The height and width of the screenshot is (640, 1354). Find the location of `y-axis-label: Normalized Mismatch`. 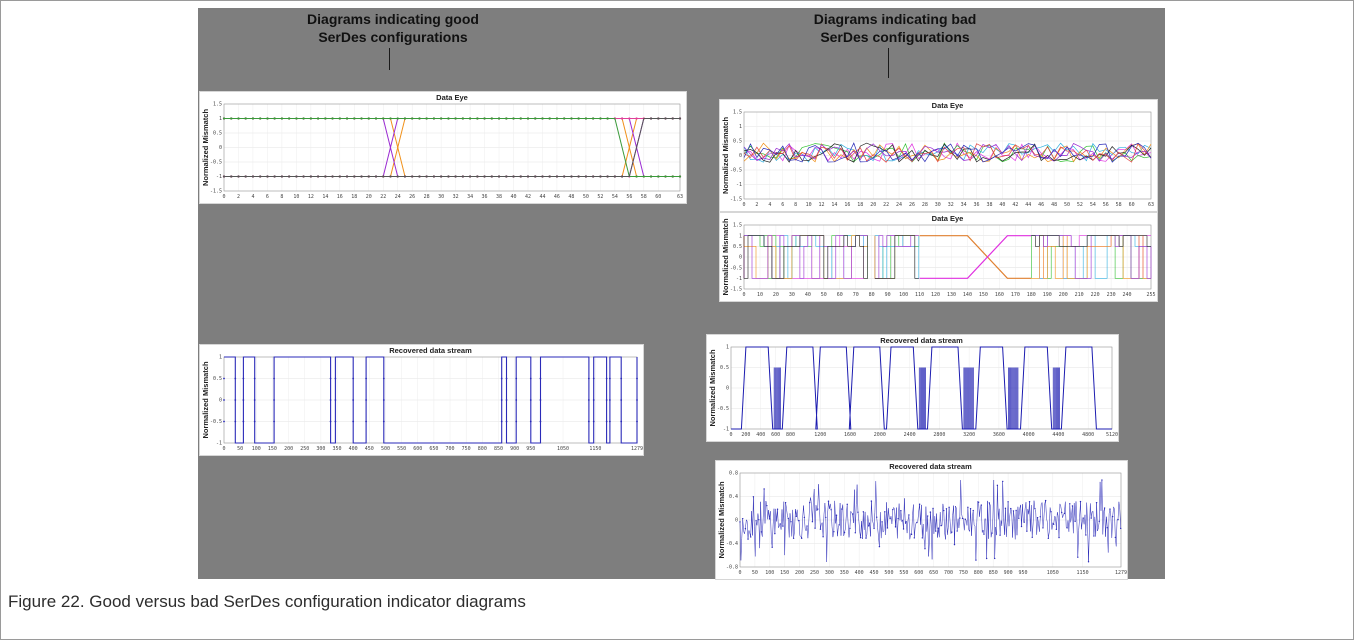

y-axis-label: Normalized Mismatch is located at coordinates (205, 148).